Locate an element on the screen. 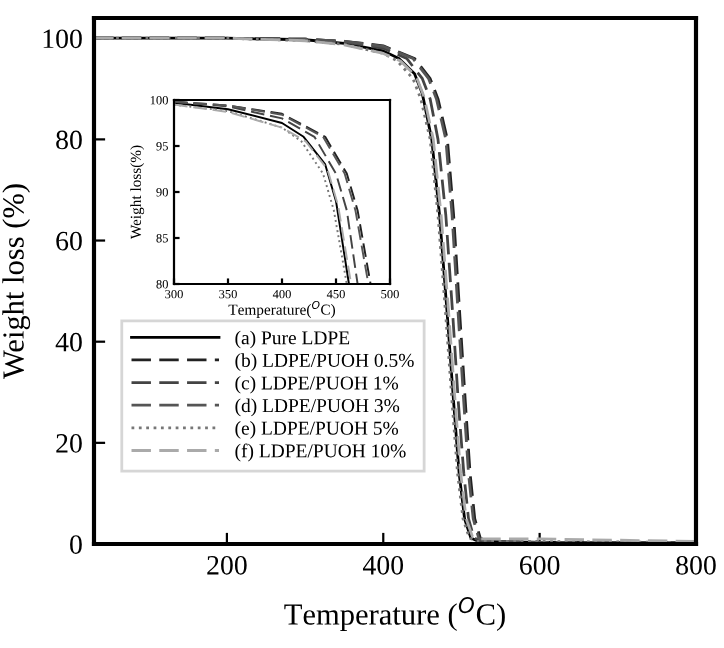 The width and height of the screenshot is (724, 648). legend-label: (a) Pure LDPE is located at coordinates (292, 339).